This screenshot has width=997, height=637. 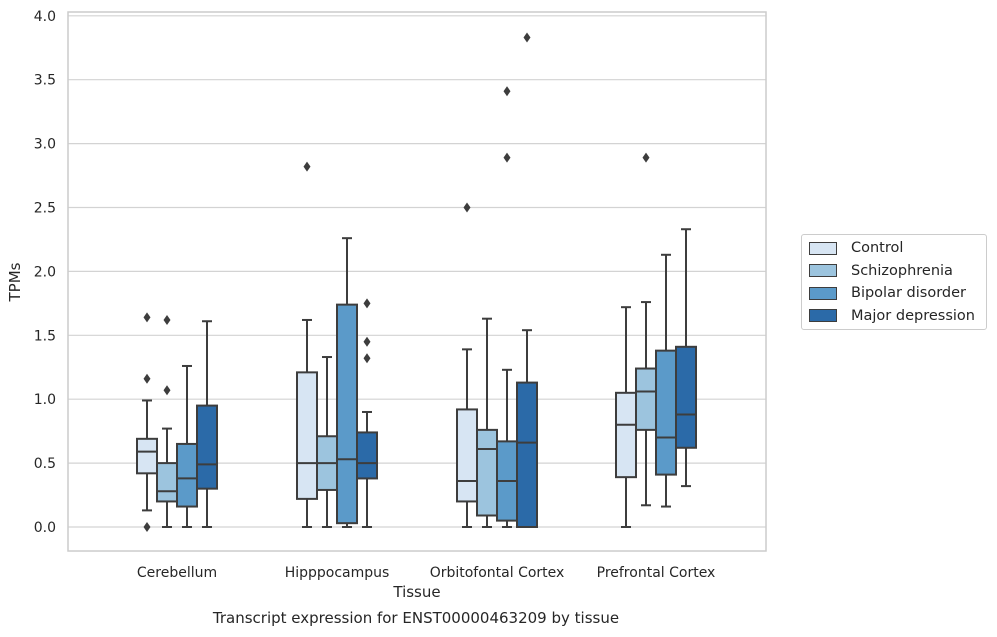 What do you see at coordinates (177, 573) in the screenshot?
I see `x-tick-label: Cerebellum` at bounding box center [177, 573].